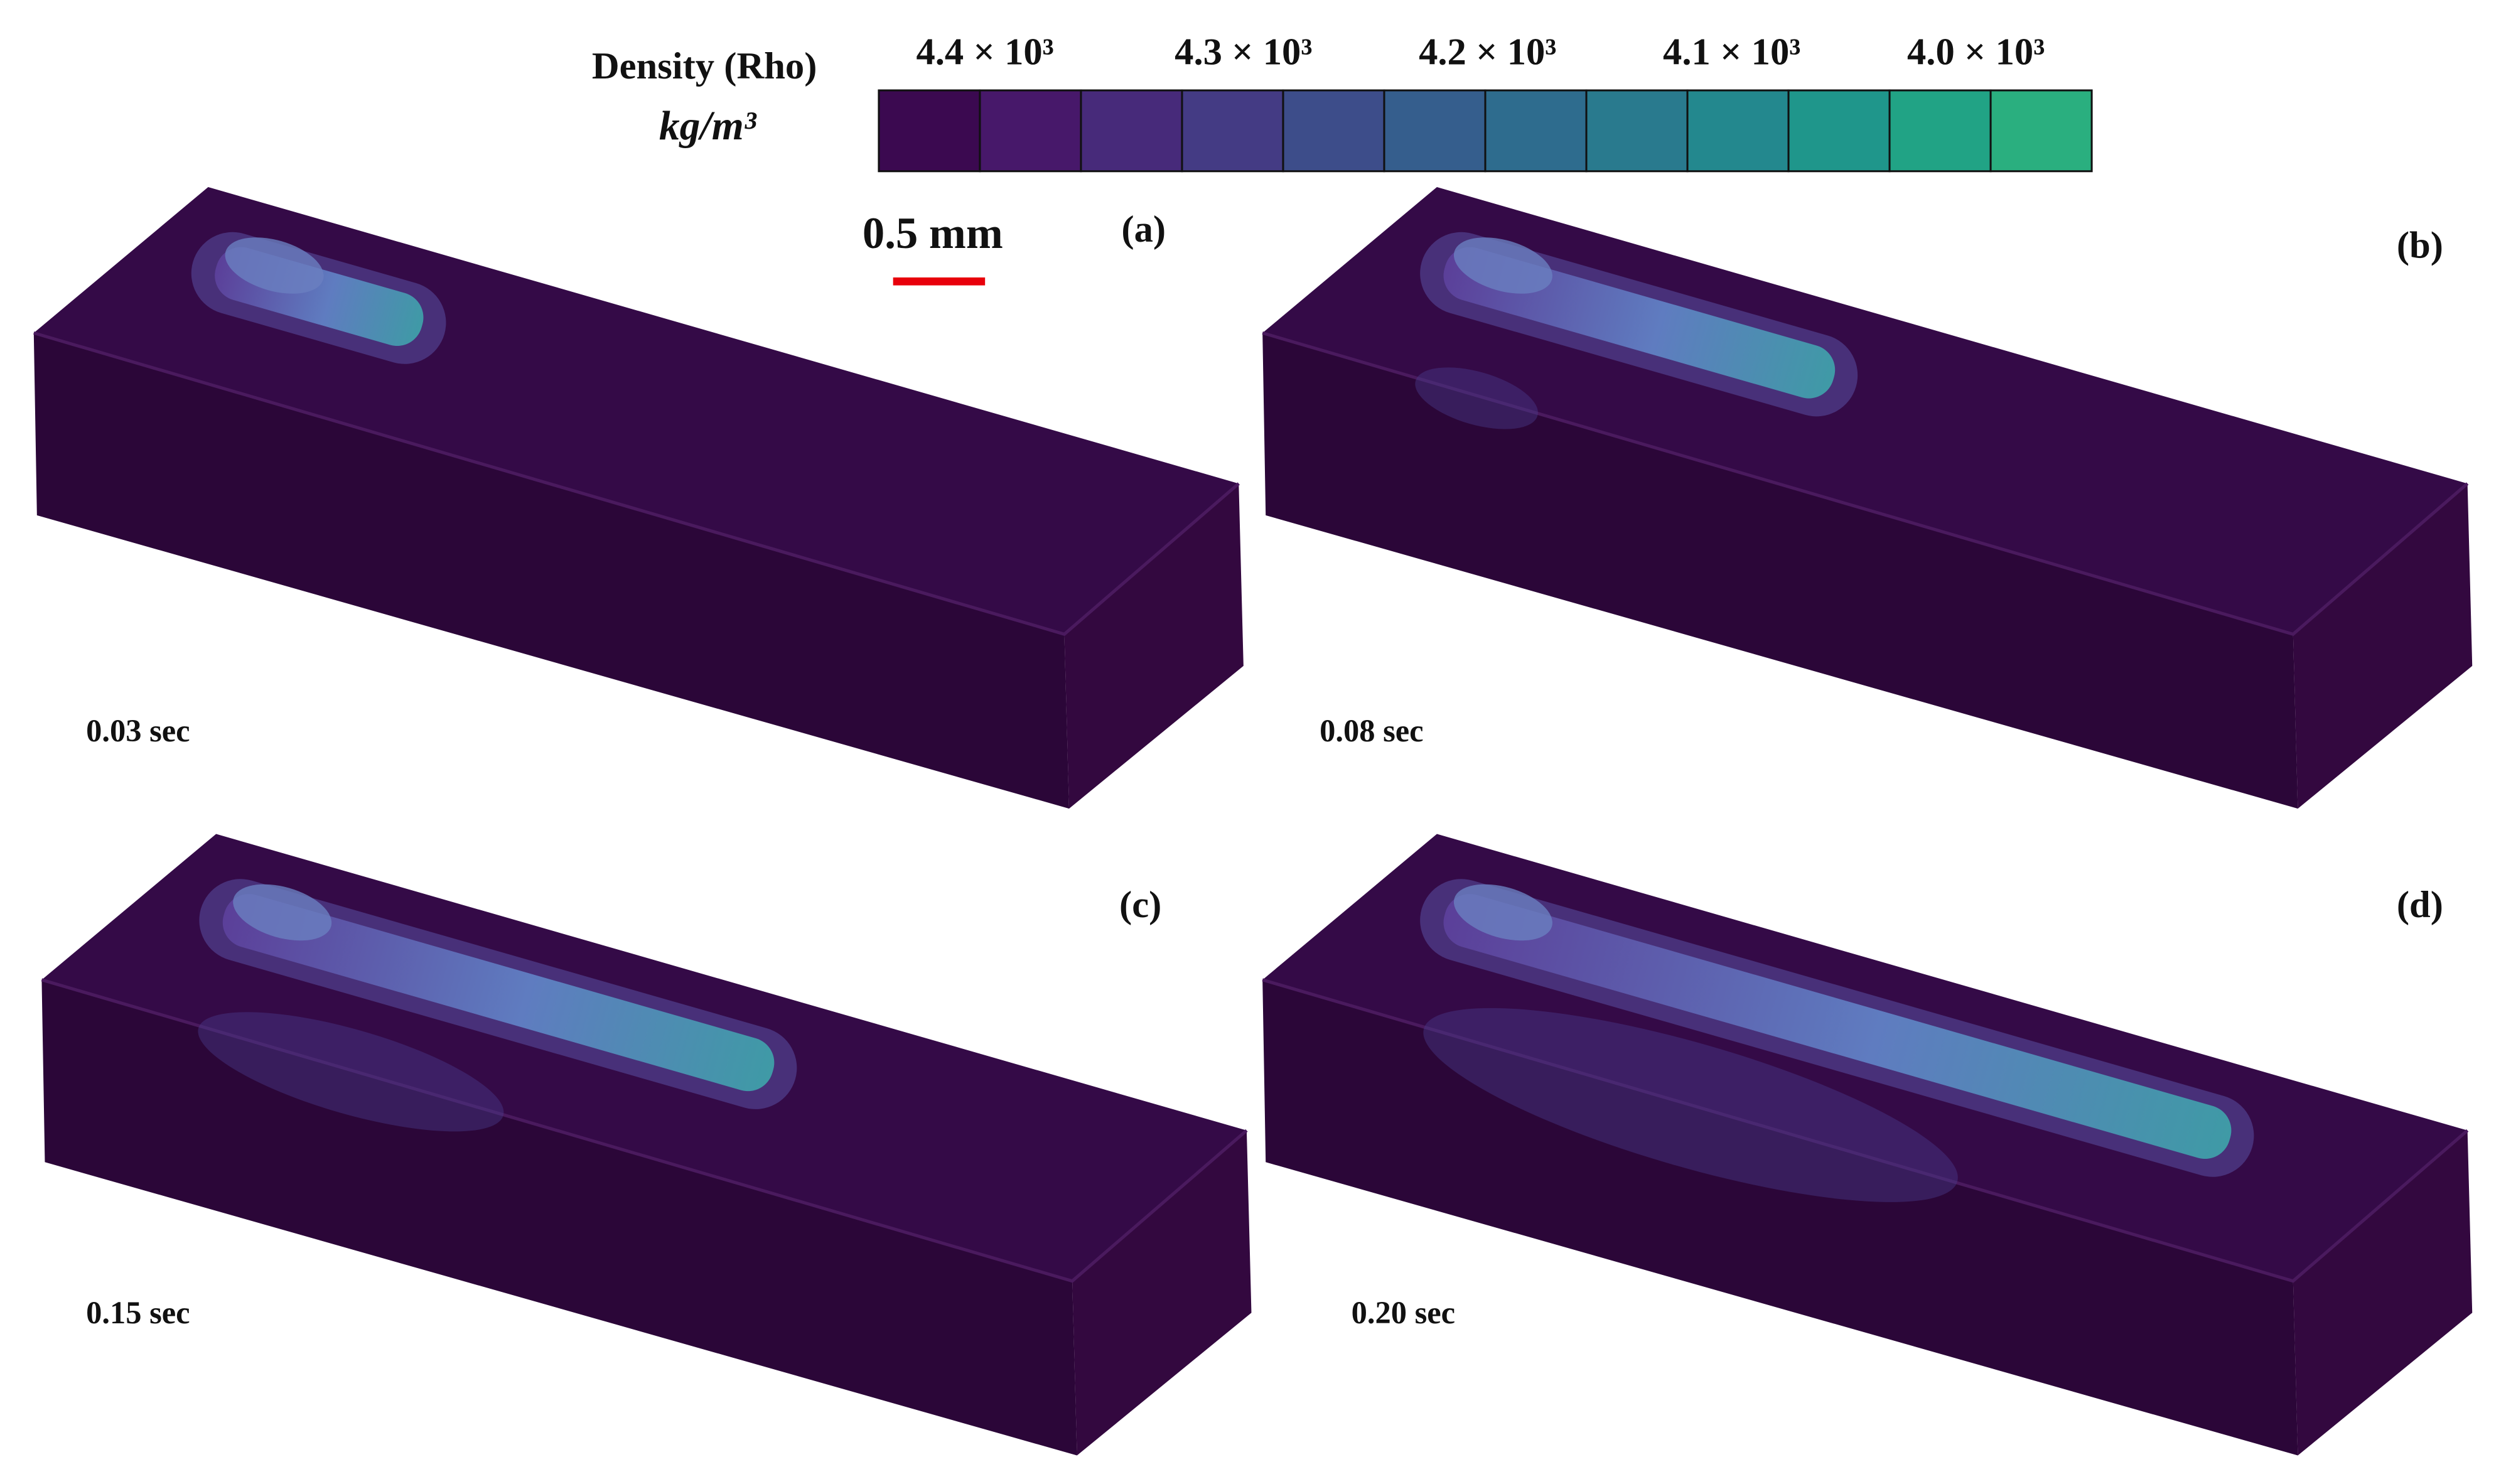 The image size is (2506, 1484). I want to click on panel-time: 0.08 sec, so click(1371, 730).